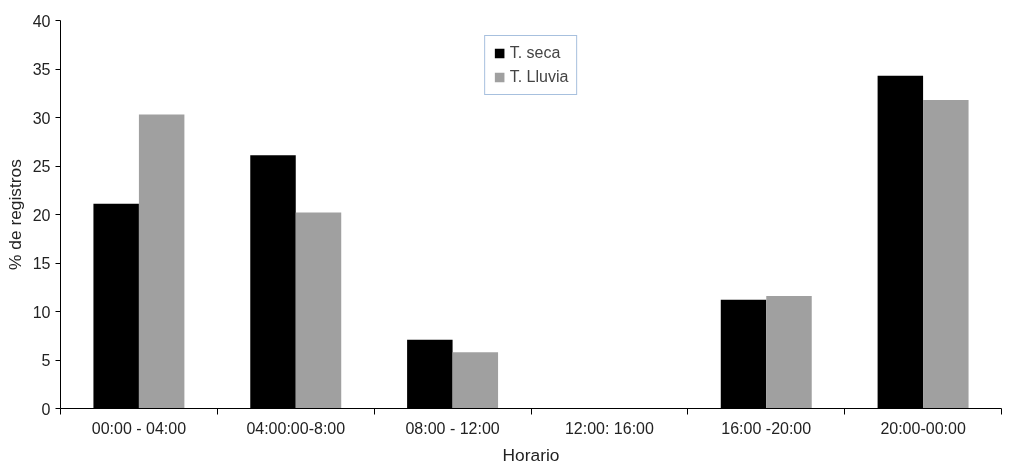 The width and height of the screenshot is (1011, 467). What do you see at coordinates (766, 428) in the screenshot?
I see `x-tick-label: 16:00 -20:00` at bounding box center [766, 428].